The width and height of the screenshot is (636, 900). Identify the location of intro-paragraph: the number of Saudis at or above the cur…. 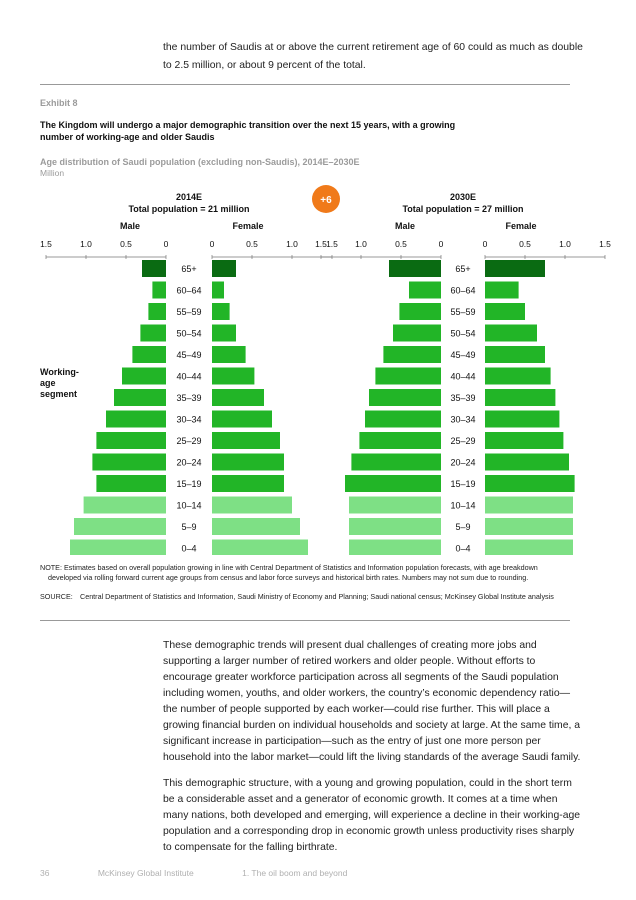
(373, 56).